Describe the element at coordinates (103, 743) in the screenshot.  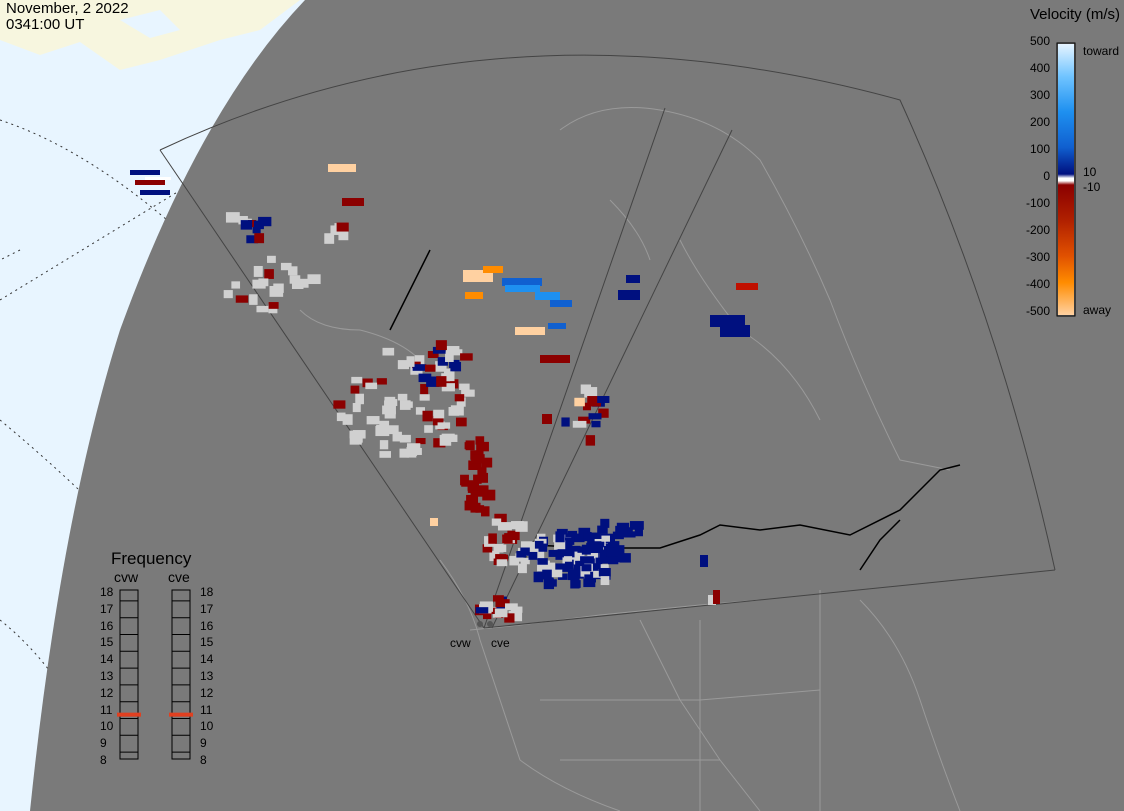
I see `frequency-scale-number: 9` at that location.